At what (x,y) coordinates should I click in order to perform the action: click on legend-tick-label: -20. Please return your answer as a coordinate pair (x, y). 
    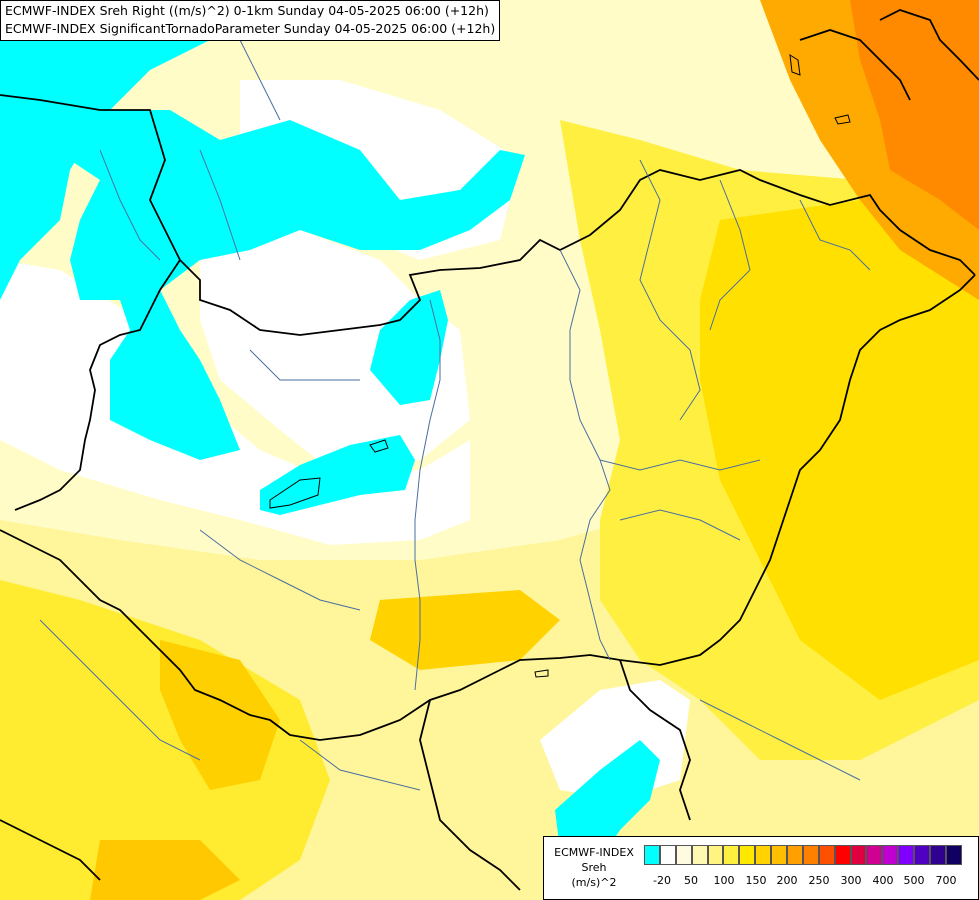
    Looking at the image, I should click on (662, 880).